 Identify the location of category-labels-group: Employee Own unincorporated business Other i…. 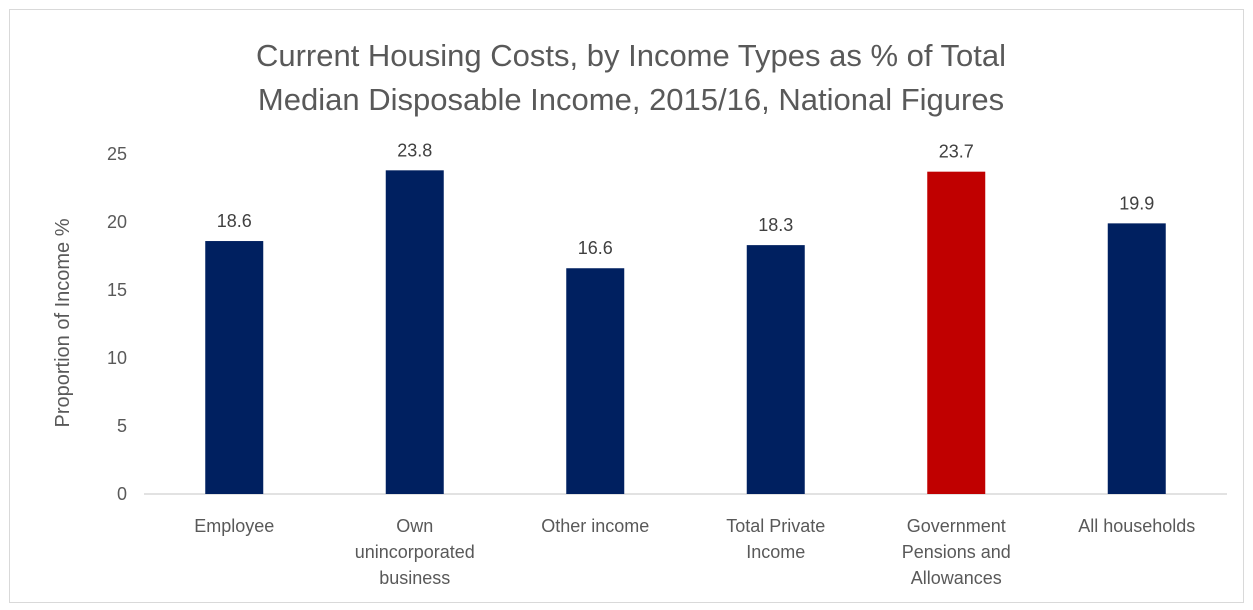
(694, 552).